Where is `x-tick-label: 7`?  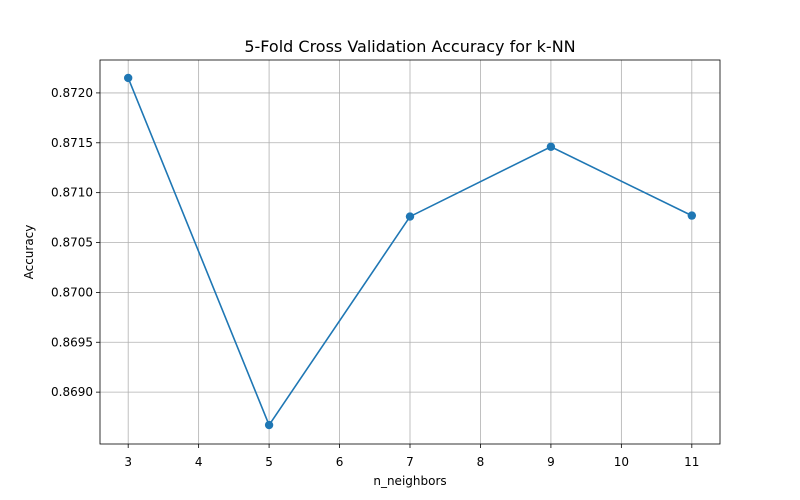 x-tick-label: 7 is located at coordinates (410, 462).